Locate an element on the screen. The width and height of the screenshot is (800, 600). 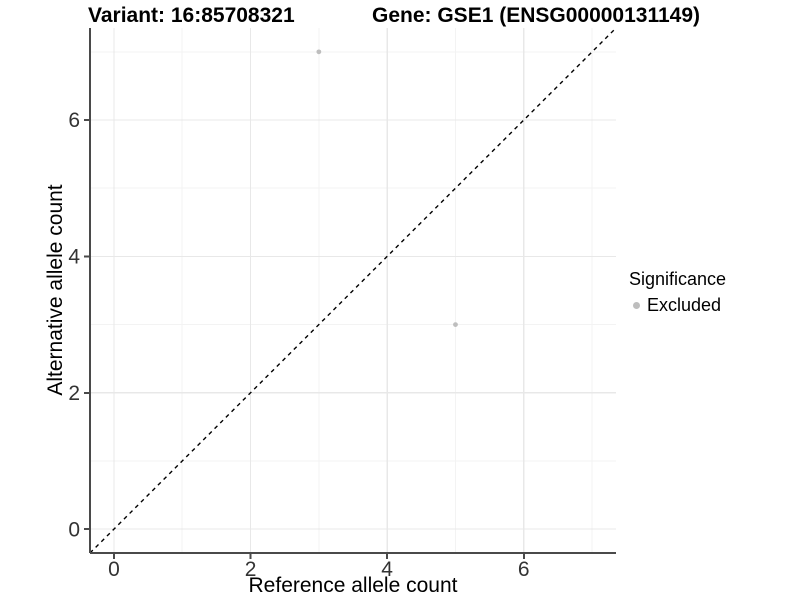
legend-items: Excluded is located at coordinates (677, 305).